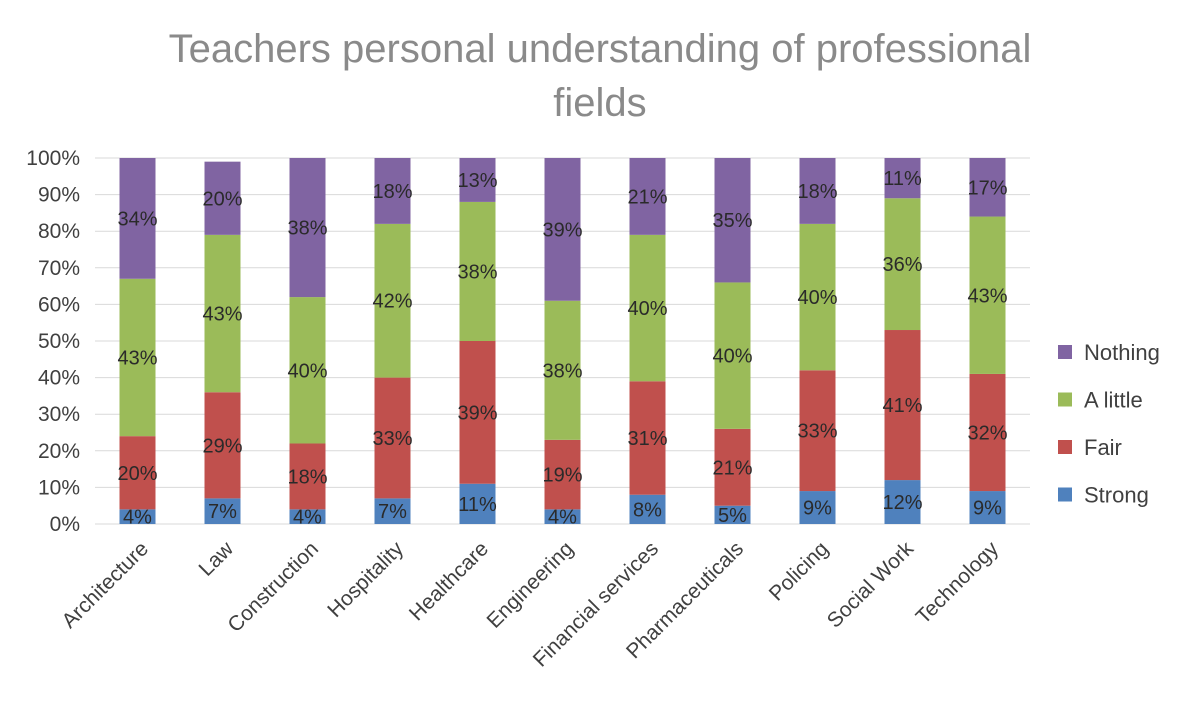  I want to click on x-tick-label: Healthcare, so click(449, 581).